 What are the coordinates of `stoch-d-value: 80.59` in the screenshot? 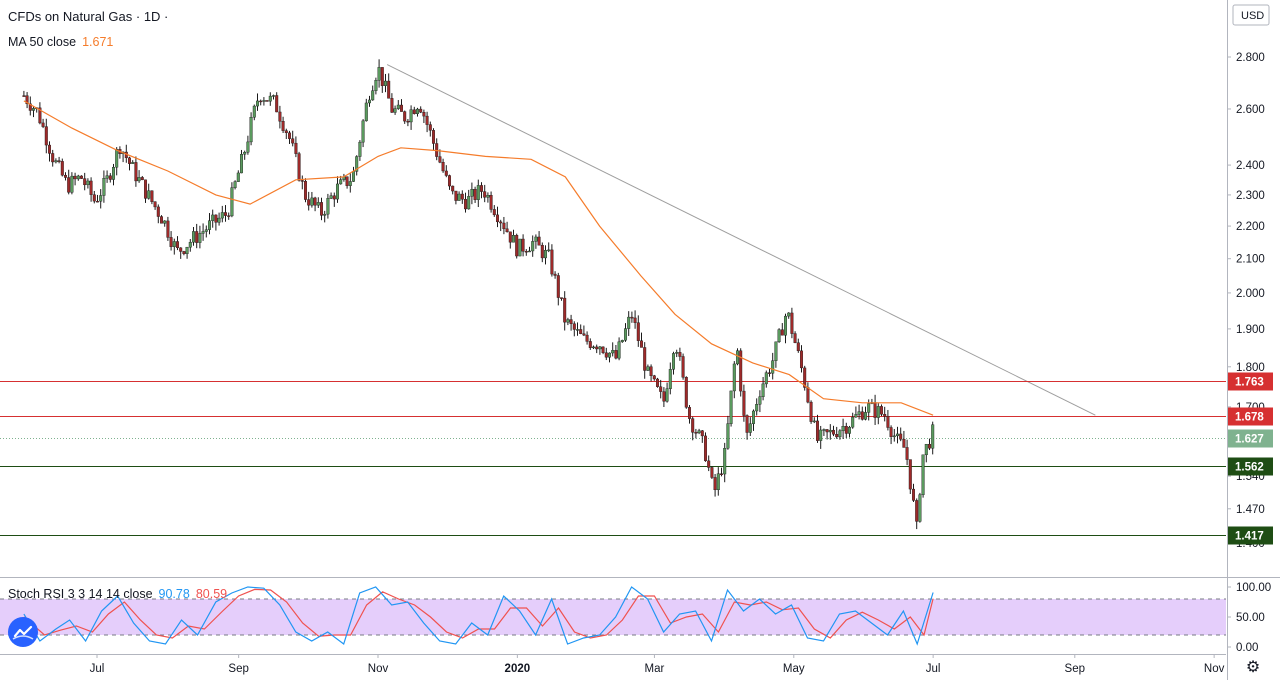 It's located at (211, 594).